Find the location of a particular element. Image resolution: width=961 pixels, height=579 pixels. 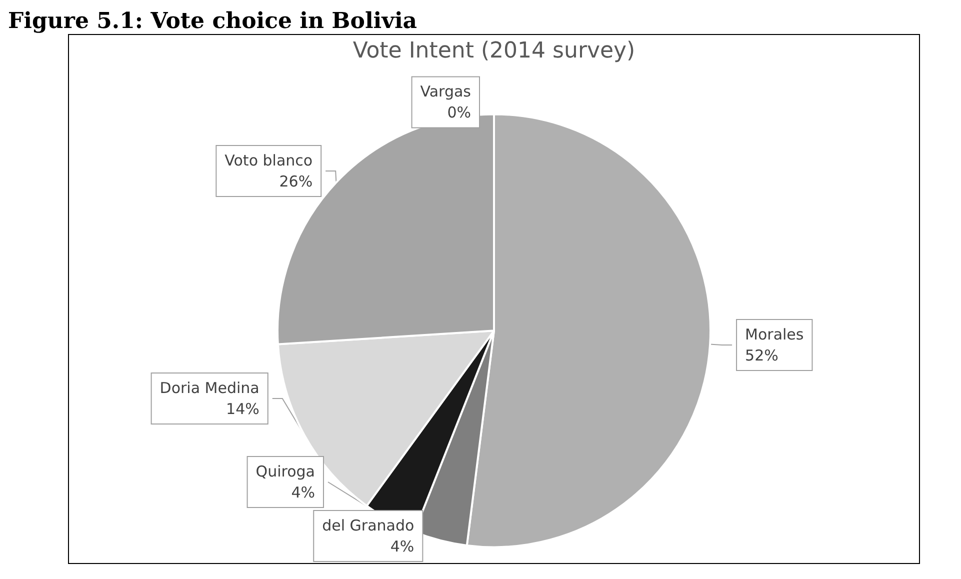

text: 0% is located at coordinates (459, 113).